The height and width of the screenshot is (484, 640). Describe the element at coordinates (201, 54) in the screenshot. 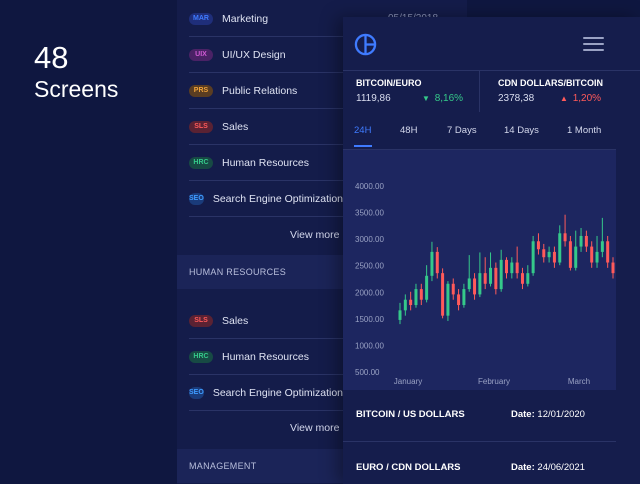

I see `department-badge: UIX` at that location.